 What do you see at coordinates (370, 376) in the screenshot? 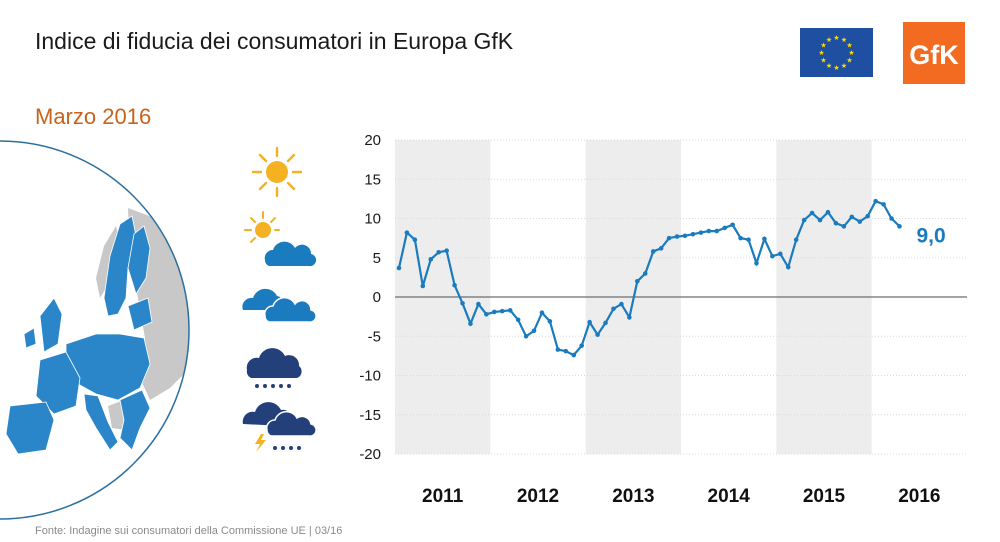
I see `y-tick-label: -10` at bounding box center [370, 376].